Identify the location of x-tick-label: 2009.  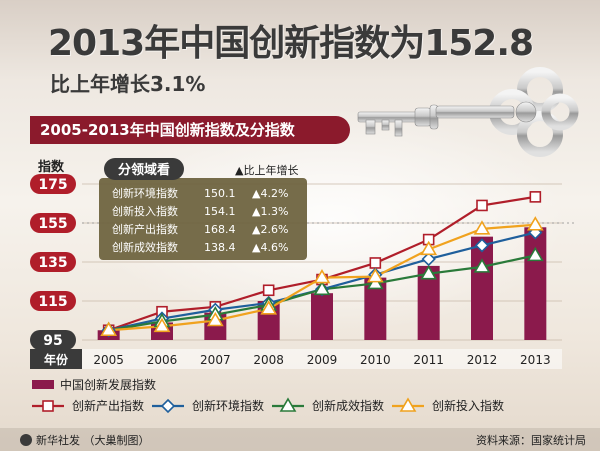
(322, 360).